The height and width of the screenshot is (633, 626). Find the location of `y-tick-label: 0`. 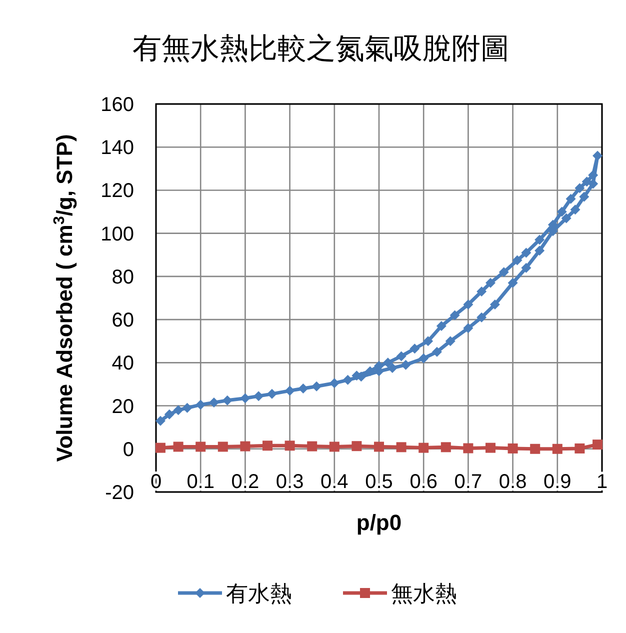

y-tick-label: 0 is located at coordinates (128, 449).